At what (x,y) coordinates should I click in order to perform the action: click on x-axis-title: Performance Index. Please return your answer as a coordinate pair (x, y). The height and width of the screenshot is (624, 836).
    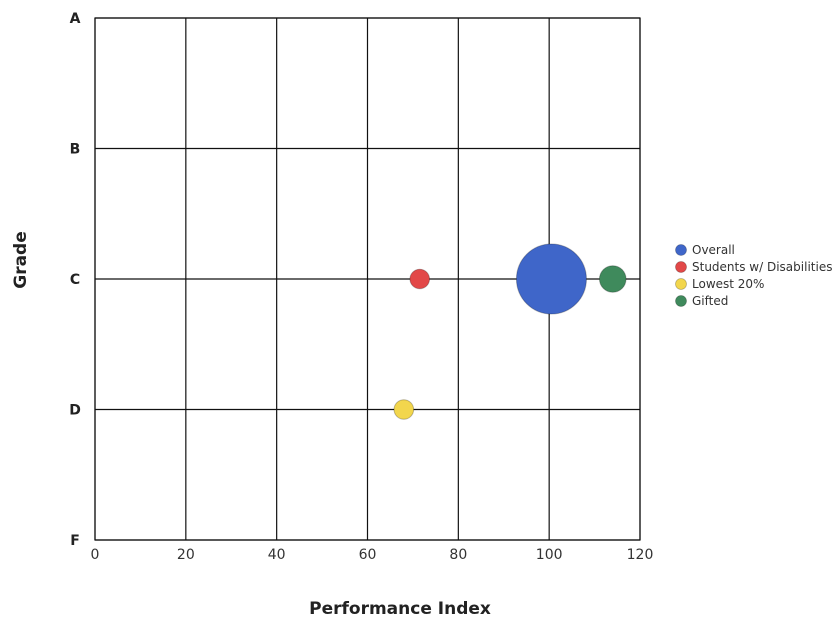
    Looking at the image, I should click on (400, 609).